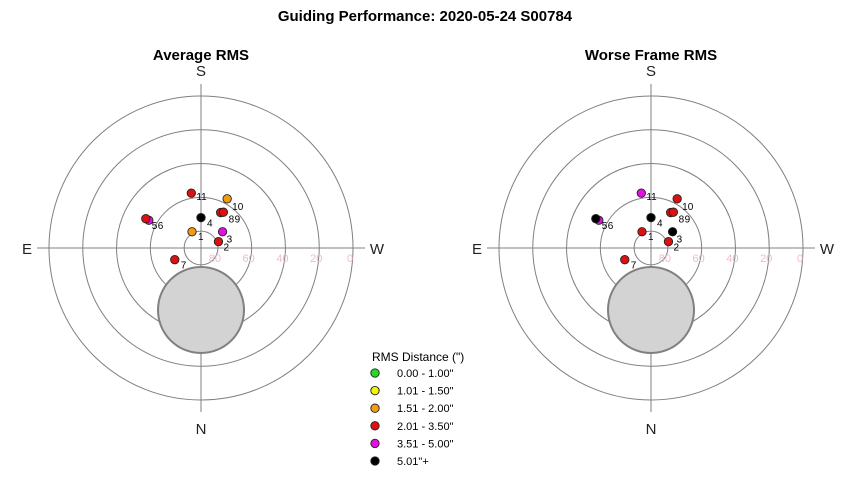 The height and width of the screenshot is (480, 850). Describe the element at coordinates (418, 357) in the screenshot. I see `legend-title: RMS Distance (")` at that location.